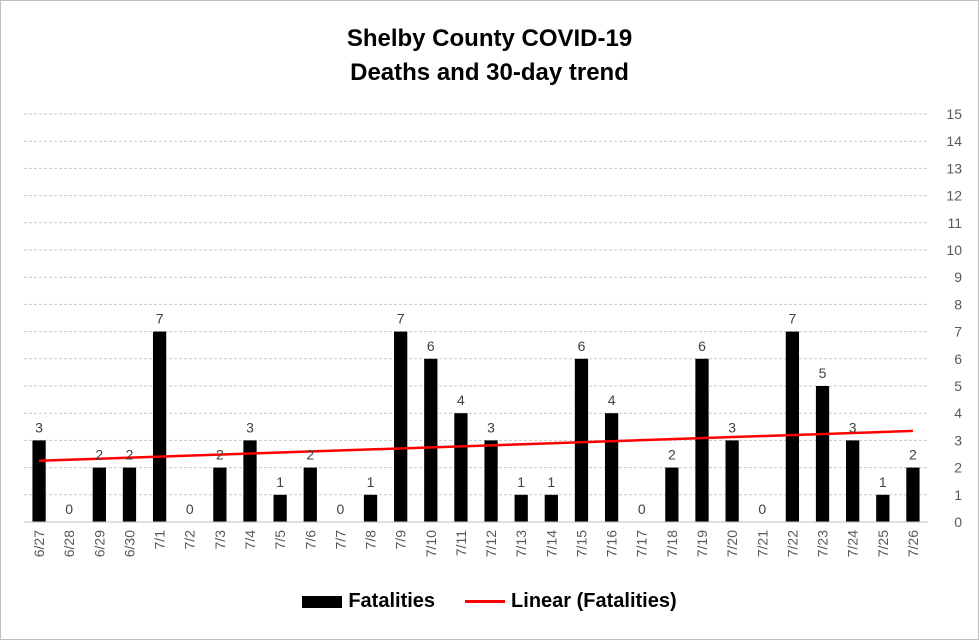  I want to click on legend: Fatalities Linear (Fatalities), so click(489, 601).